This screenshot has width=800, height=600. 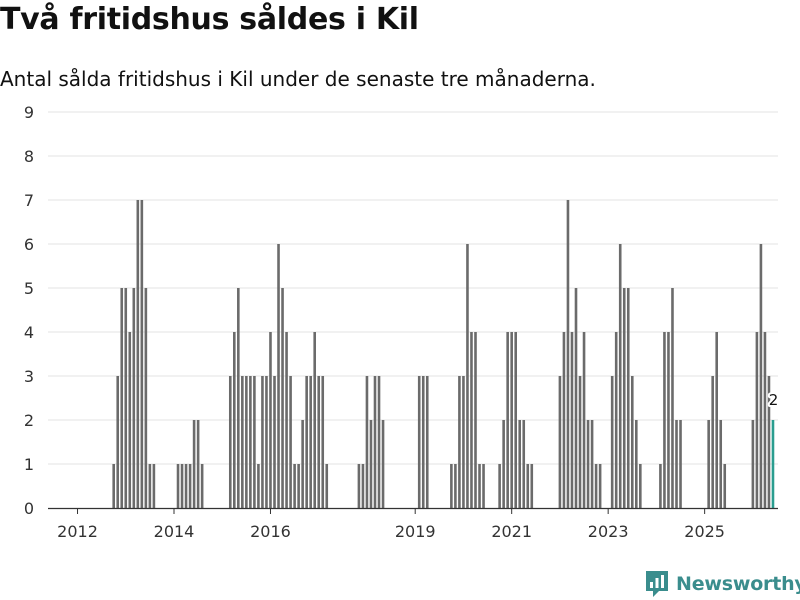 I want to click on y-tick-label: 2, so click(x=29, y=420).